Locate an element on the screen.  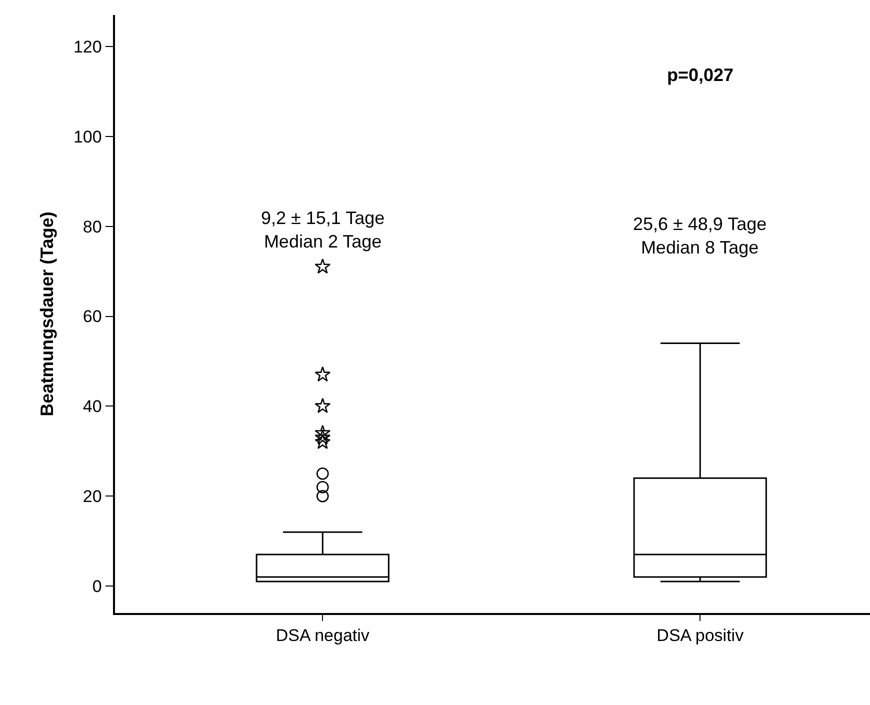
annotation: 25,6 ± 48,9 Tage Median 8 Tage is located at coordinates (700, 236).